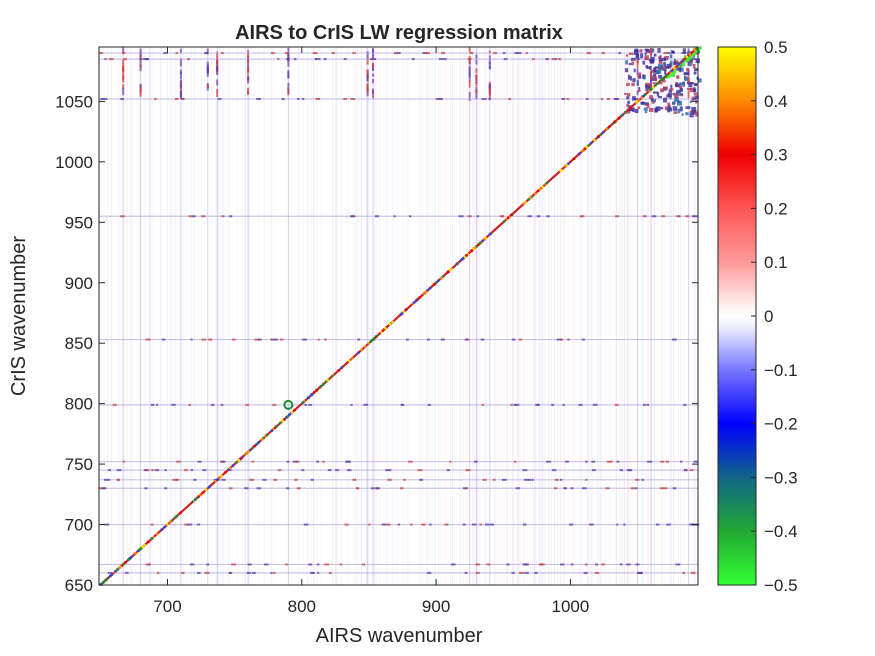 The image size is (875, 656). Describe the element at coordinates (737, 316) in the screenshot. I see `colorbar-gradient` at that location.